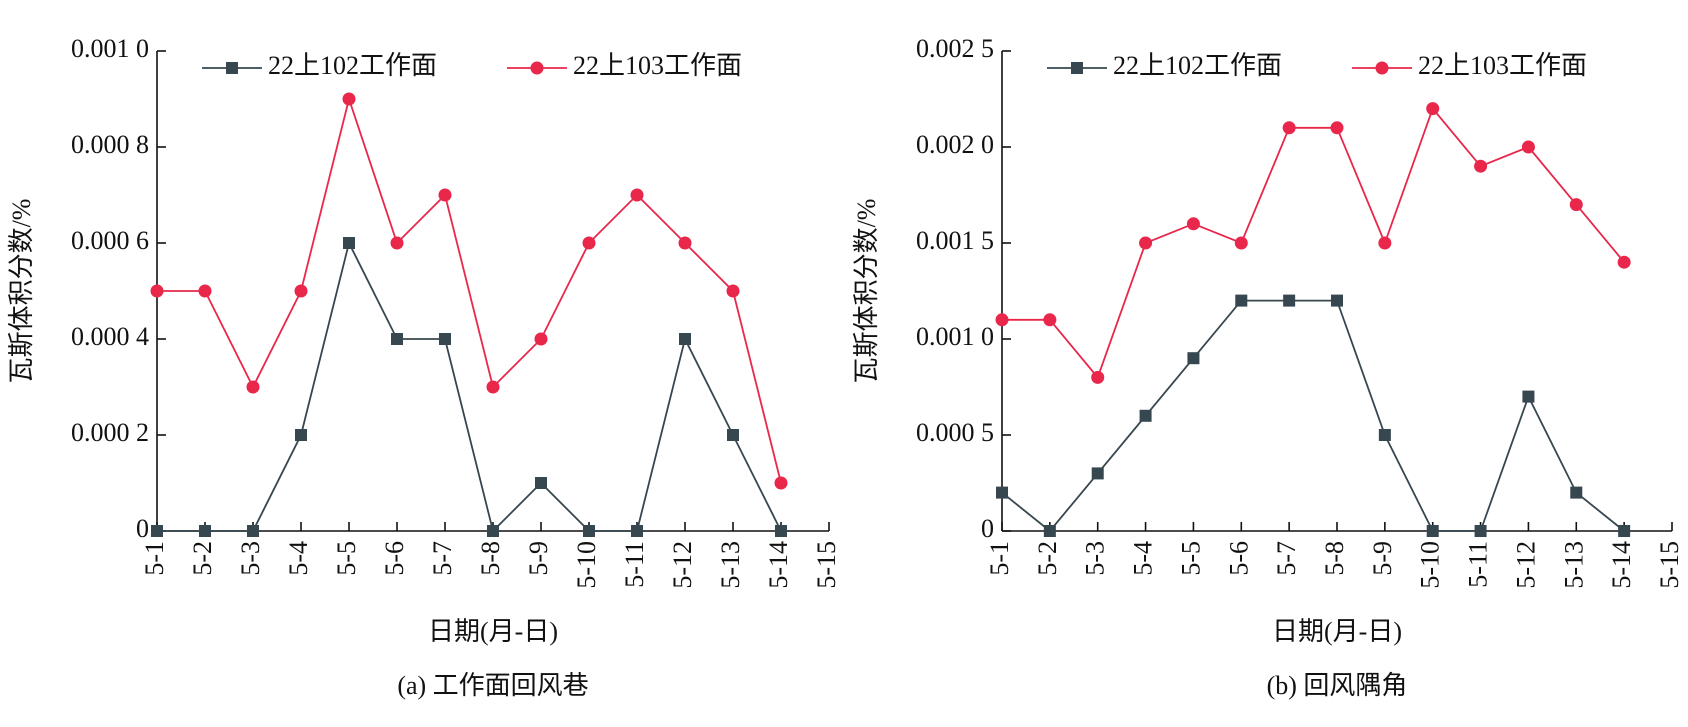 The height and width of the screenshot is (727, 1688). Describe the element at coordinates (987, 528) in the screenshot. I see `y-tick-label: 0` at that location.